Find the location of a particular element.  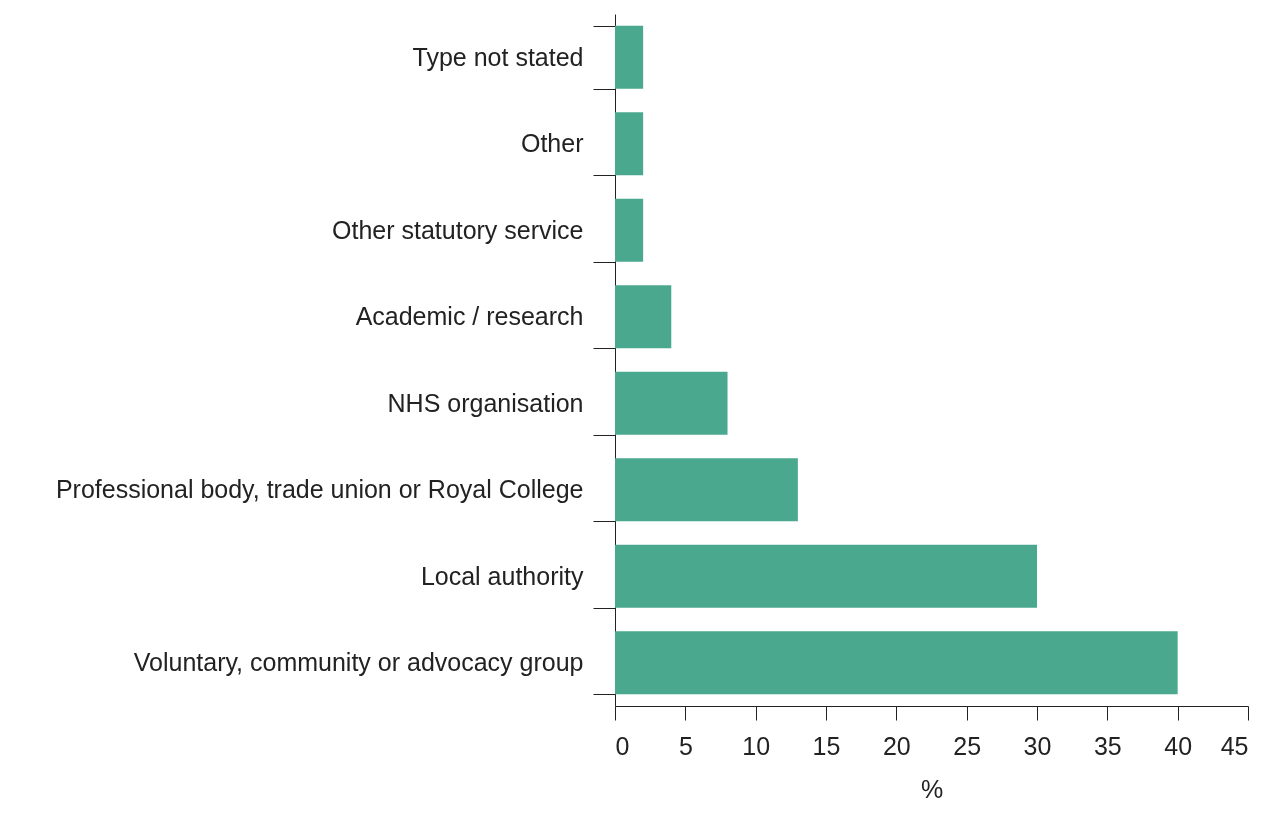

x-tick-label: 15 is located at coordinates (826, 745).